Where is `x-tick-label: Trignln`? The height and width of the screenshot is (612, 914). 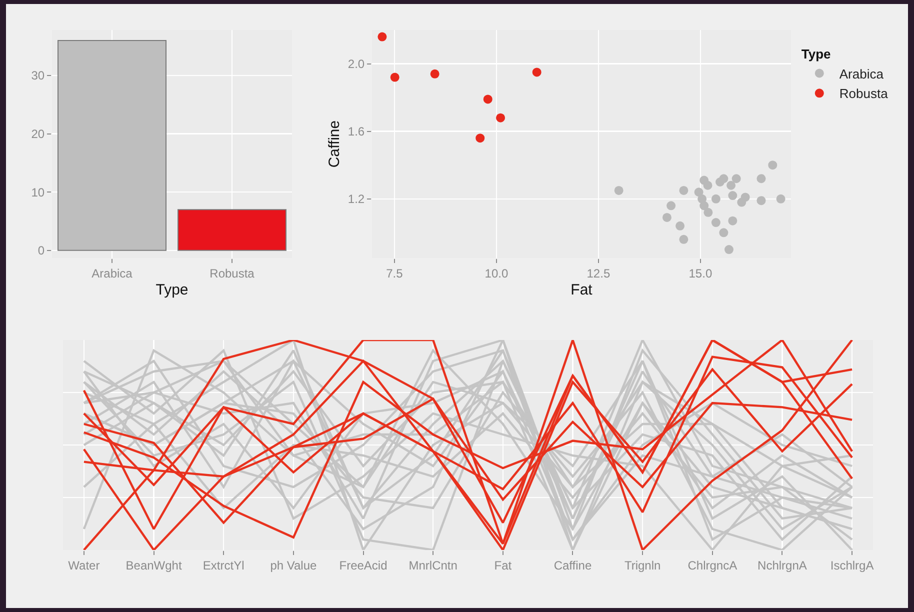
x-tick-label: Trignln is located at coordinates (642, 565).